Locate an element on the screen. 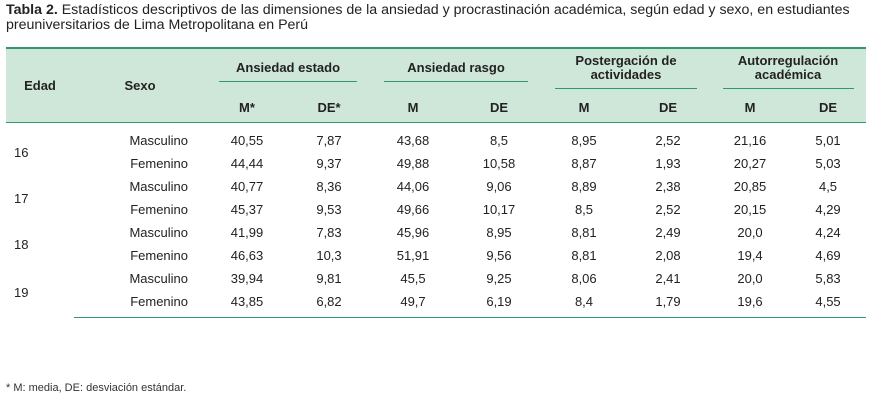 Image resolution: width=879 pixels, height=403 pixels. cell-value: 9,25 is located at coordinates (499, 278).